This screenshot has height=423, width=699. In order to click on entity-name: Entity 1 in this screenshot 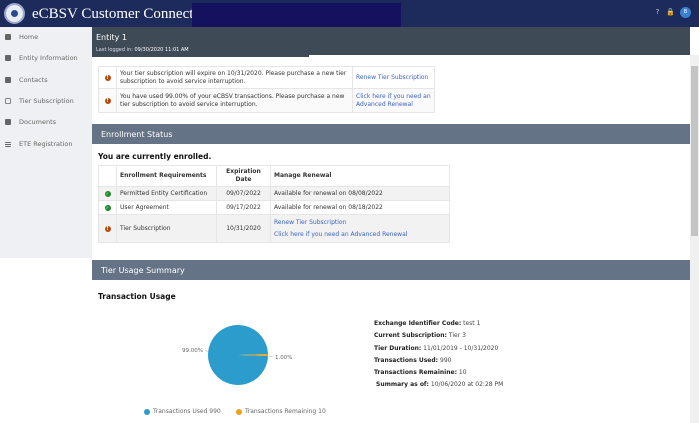, I will do `click(111, 37)`.